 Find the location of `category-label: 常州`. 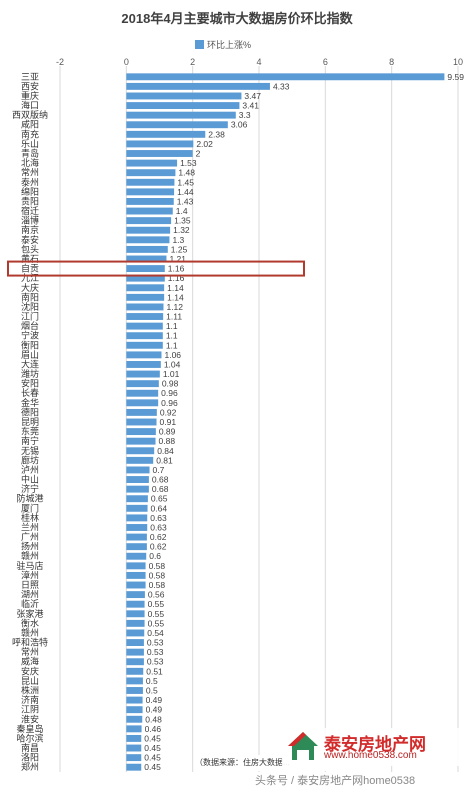

category-label: 常州 is located at coordinates (30, 651).